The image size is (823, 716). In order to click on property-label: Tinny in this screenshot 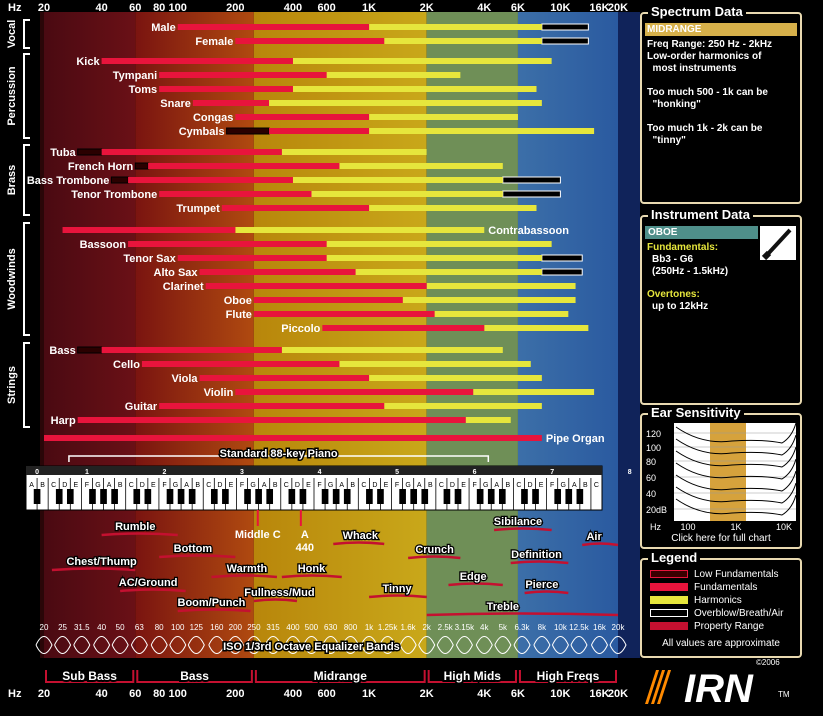, I will do `click(397, 589)`.